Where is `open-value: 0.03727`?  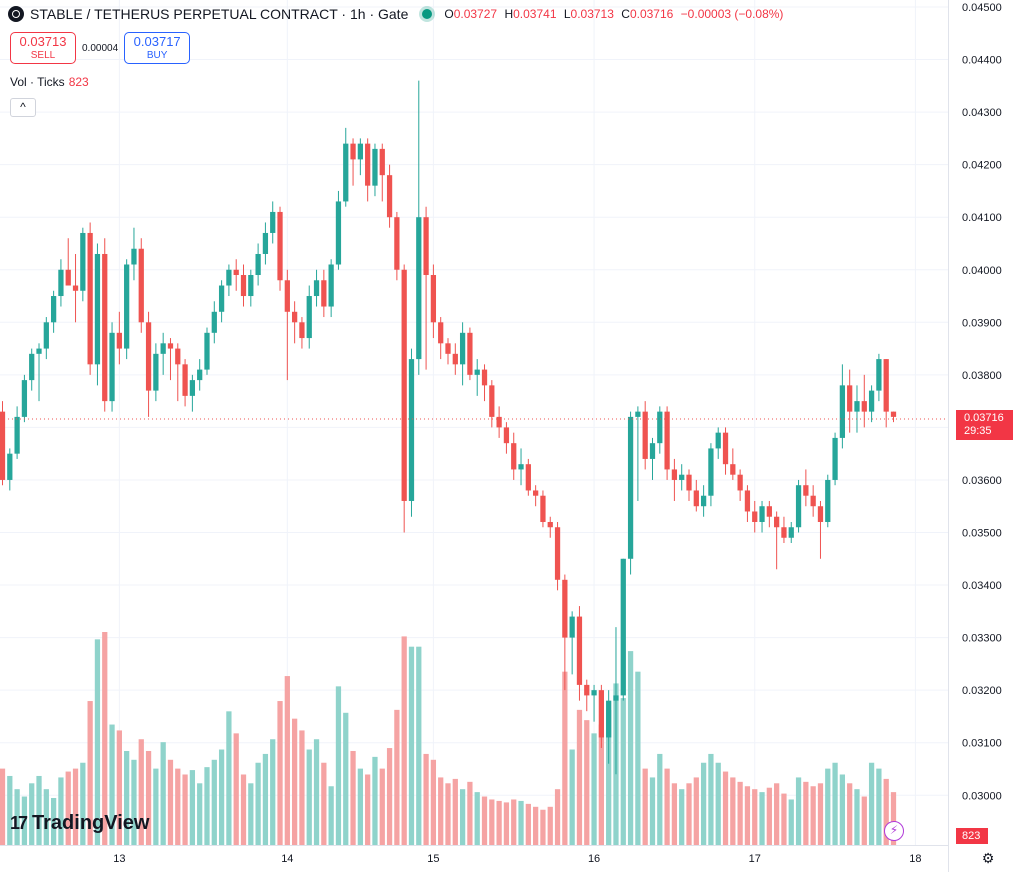
open-value: 0.03727 is located at coordinates (475, 14).